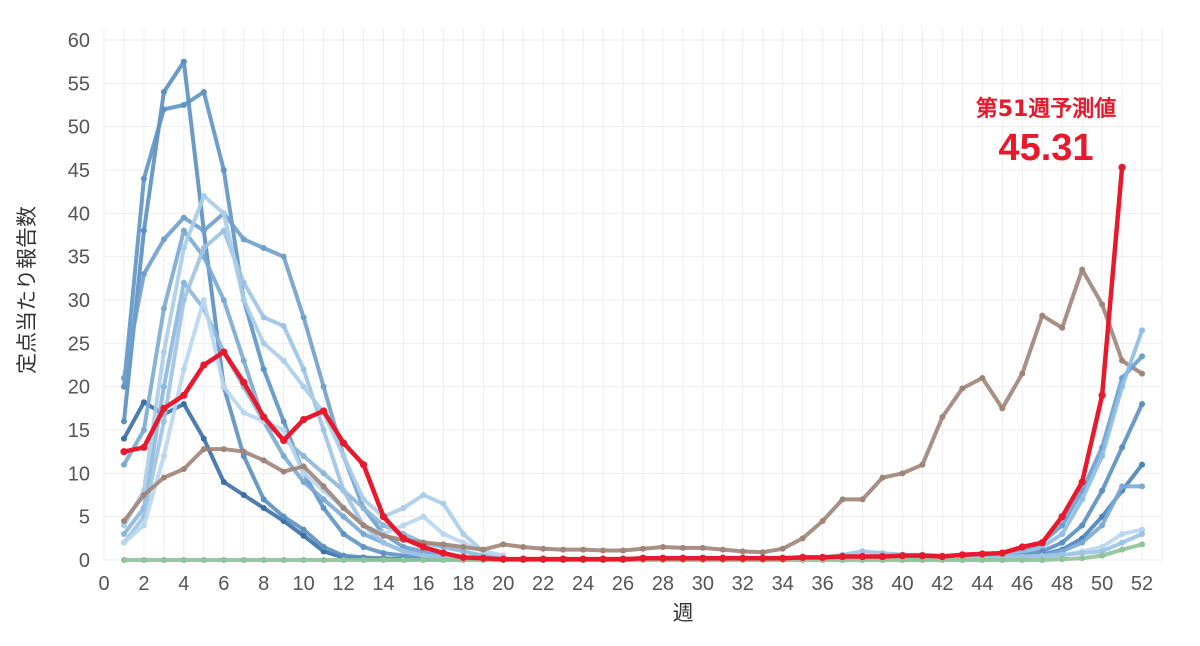  I want to click on y-tick-label: 45, so click(79, 171).